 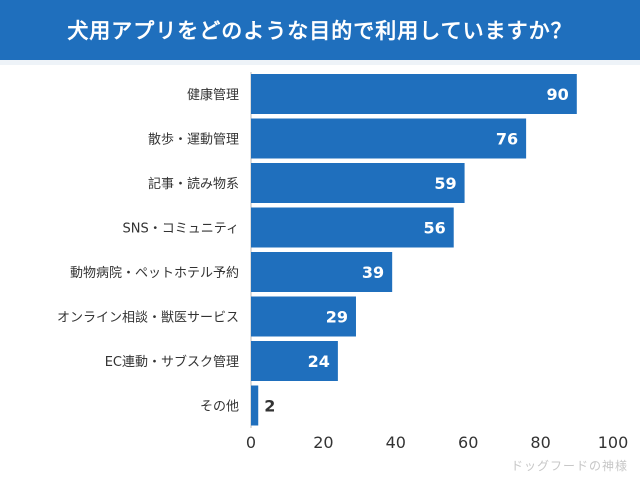 What do you see at coordinates (396, 442) in the screenshot?
I see `x-tick-label: 40` at bounding box center [396, 442].